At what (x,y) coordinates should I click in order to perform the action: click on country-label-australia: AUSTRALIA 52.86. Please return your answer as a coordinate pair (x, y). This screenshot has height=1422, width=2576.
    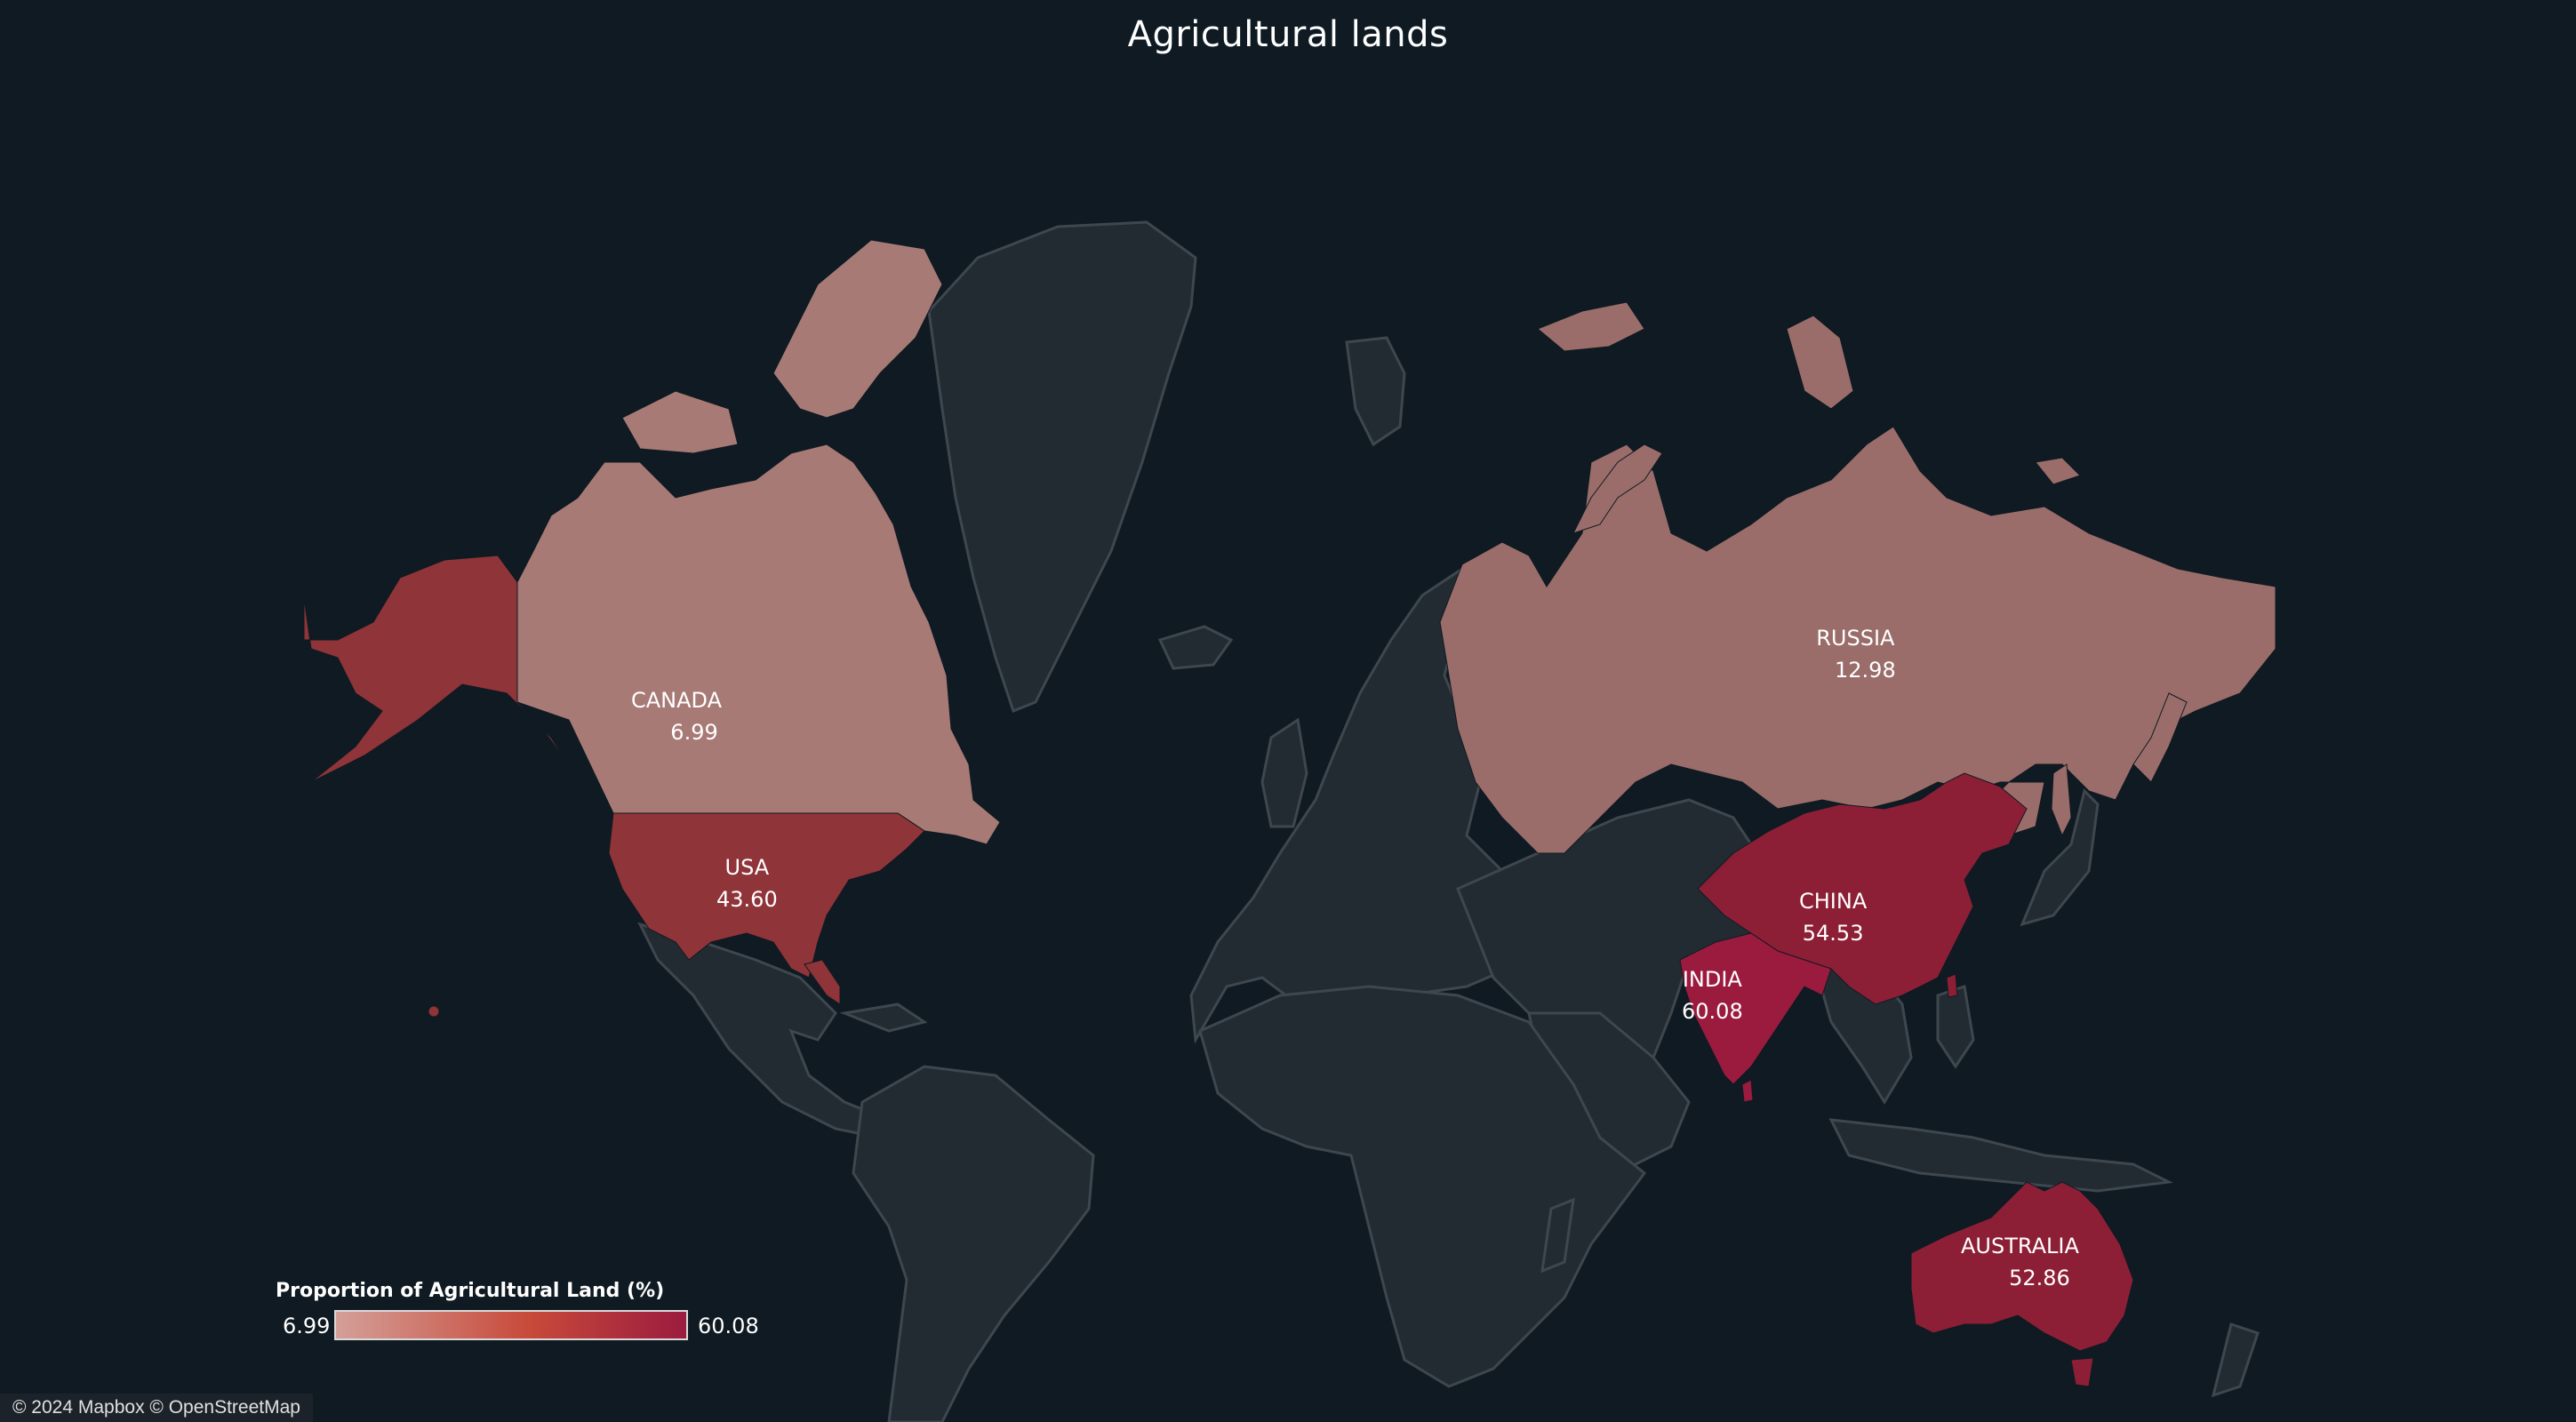
    Looking at the image, I should click on (2020, 1262).